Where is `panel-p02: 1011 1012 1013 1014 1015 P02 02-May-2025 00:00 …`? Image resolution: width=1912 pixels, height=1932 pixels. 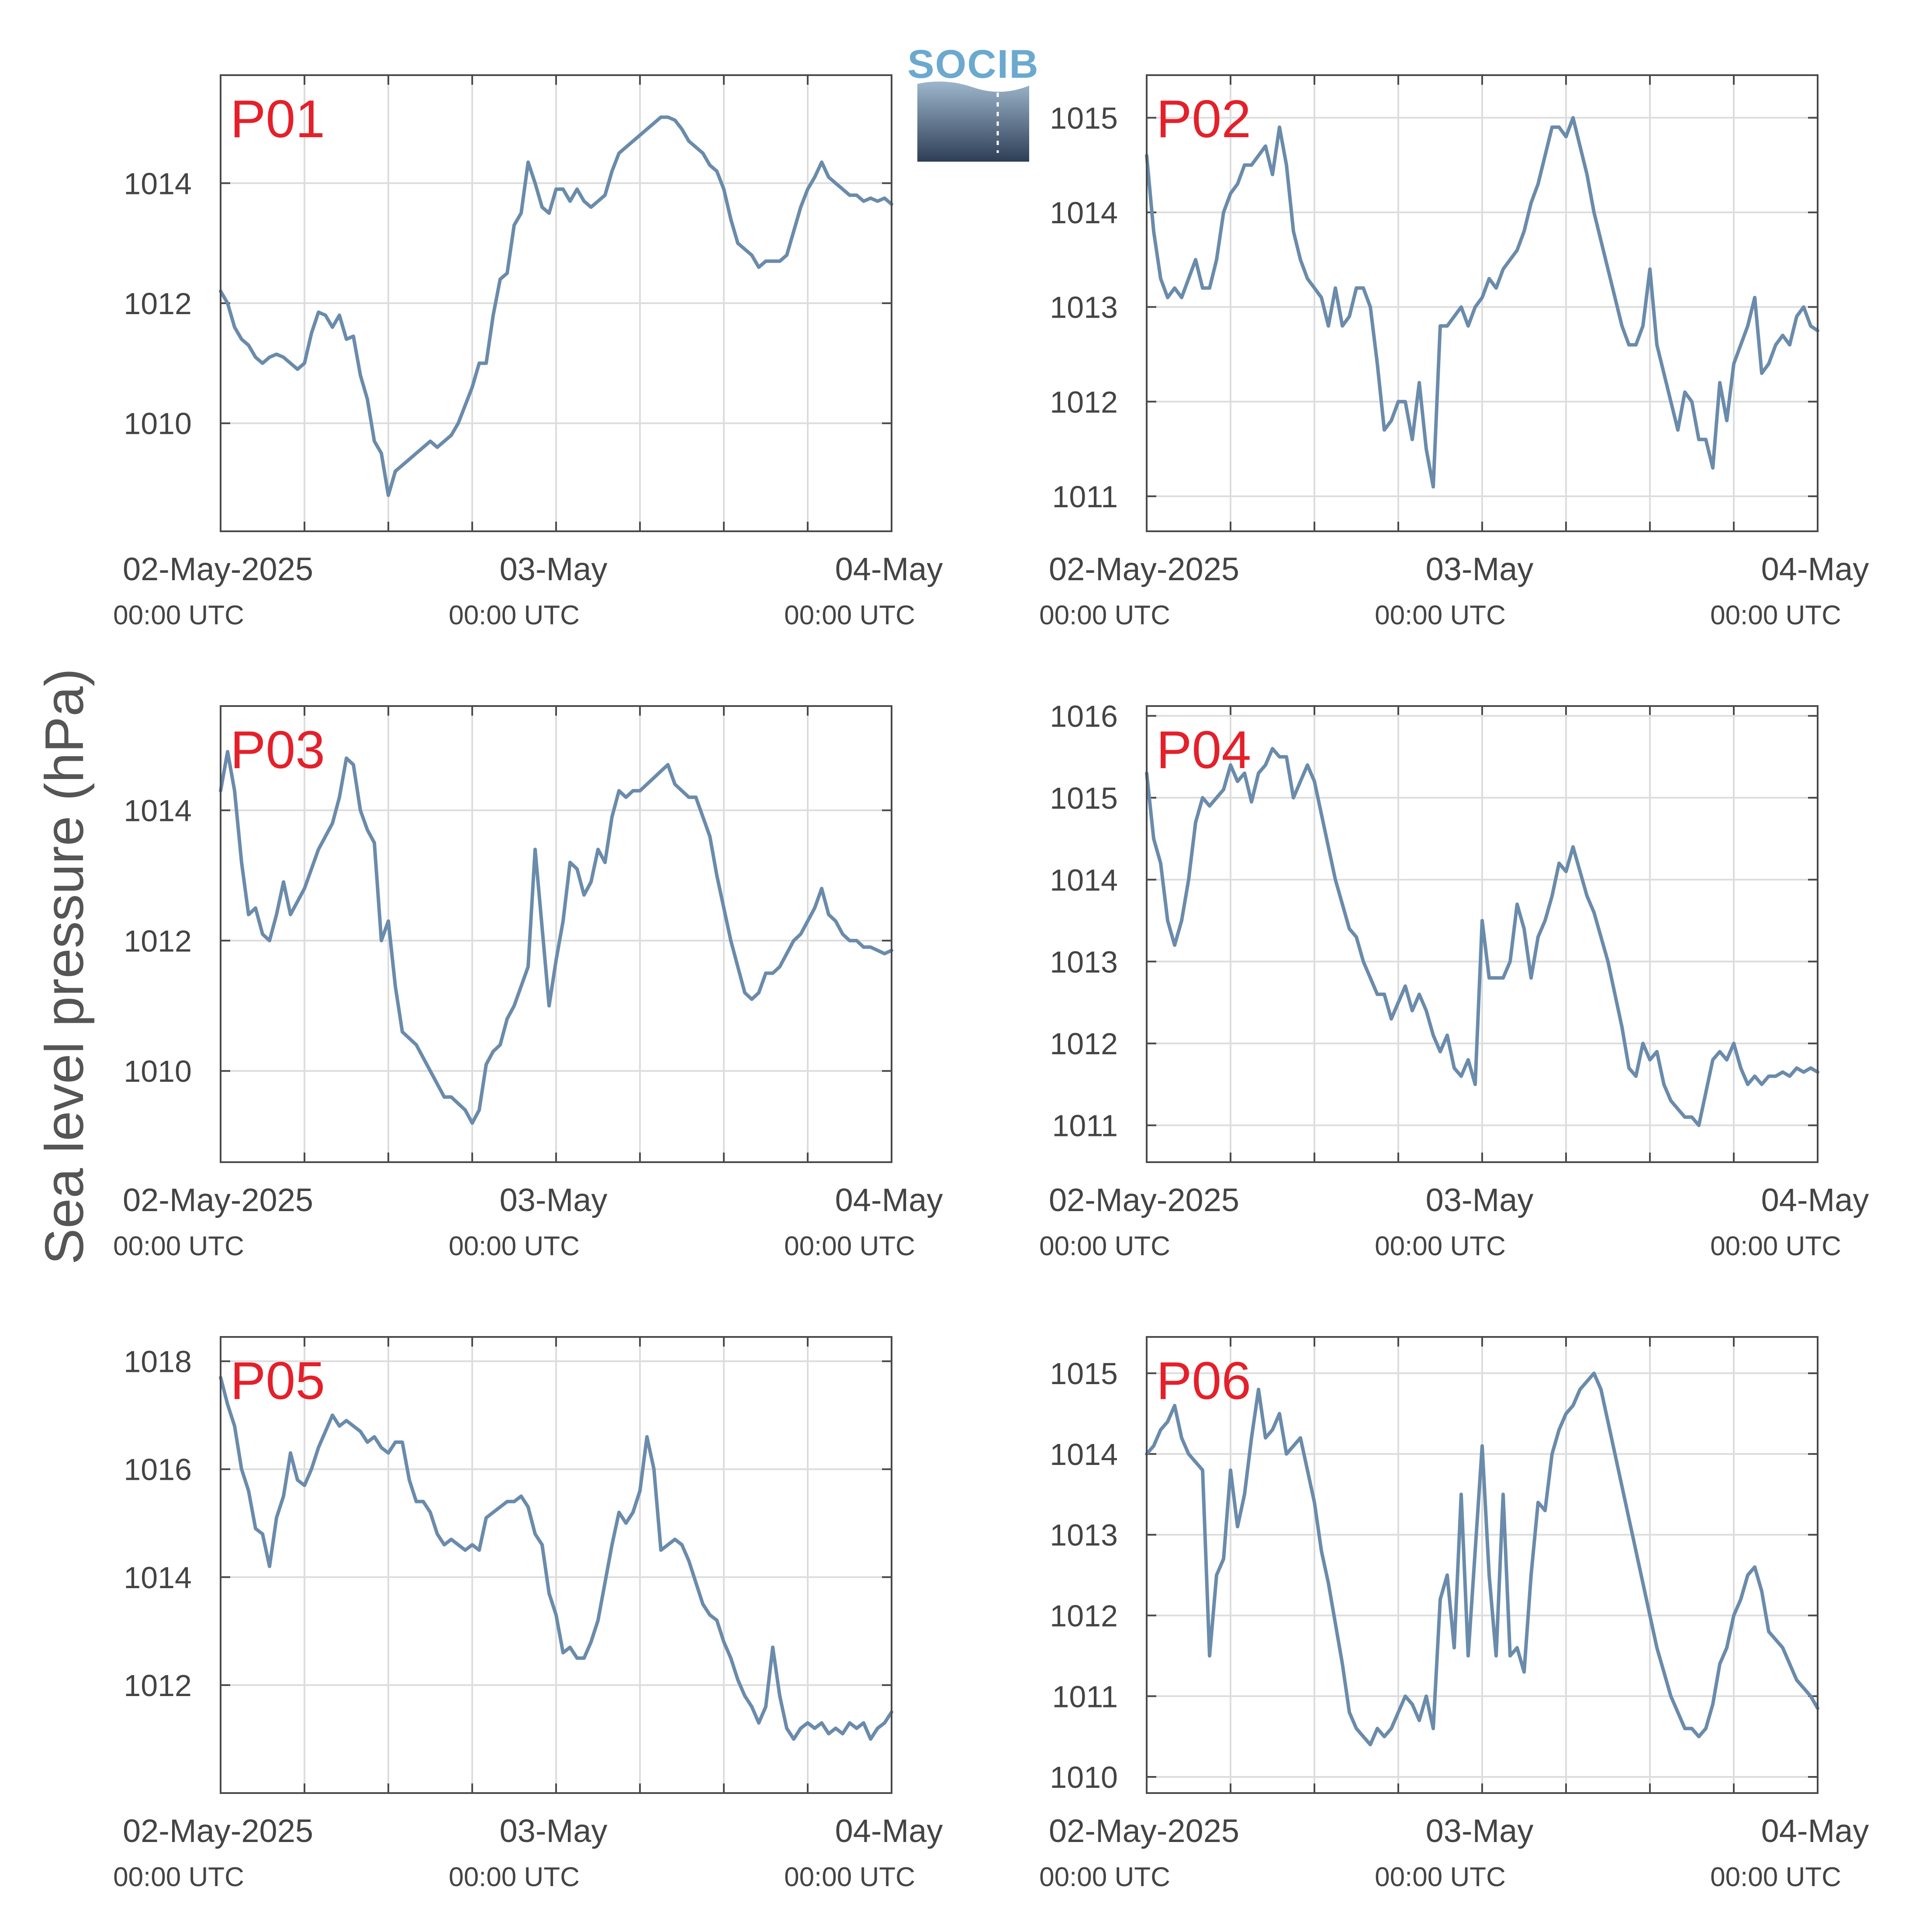
panel-p02: 1011 1012 1013 1014 1015 P02 02-May-2025 00:00 … is located at coordinates (1454, 352).